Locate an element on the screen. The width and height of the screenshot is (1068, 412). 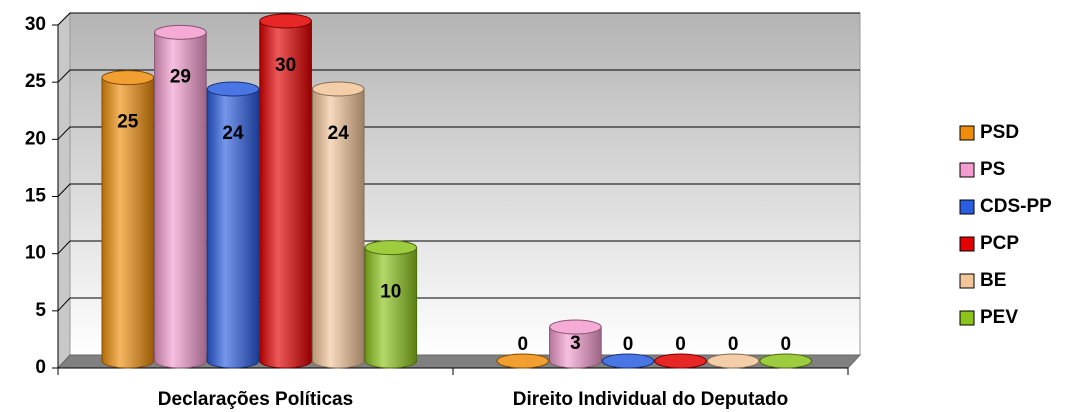
y-tick-label: 30 is located at coordinates (35, 24).